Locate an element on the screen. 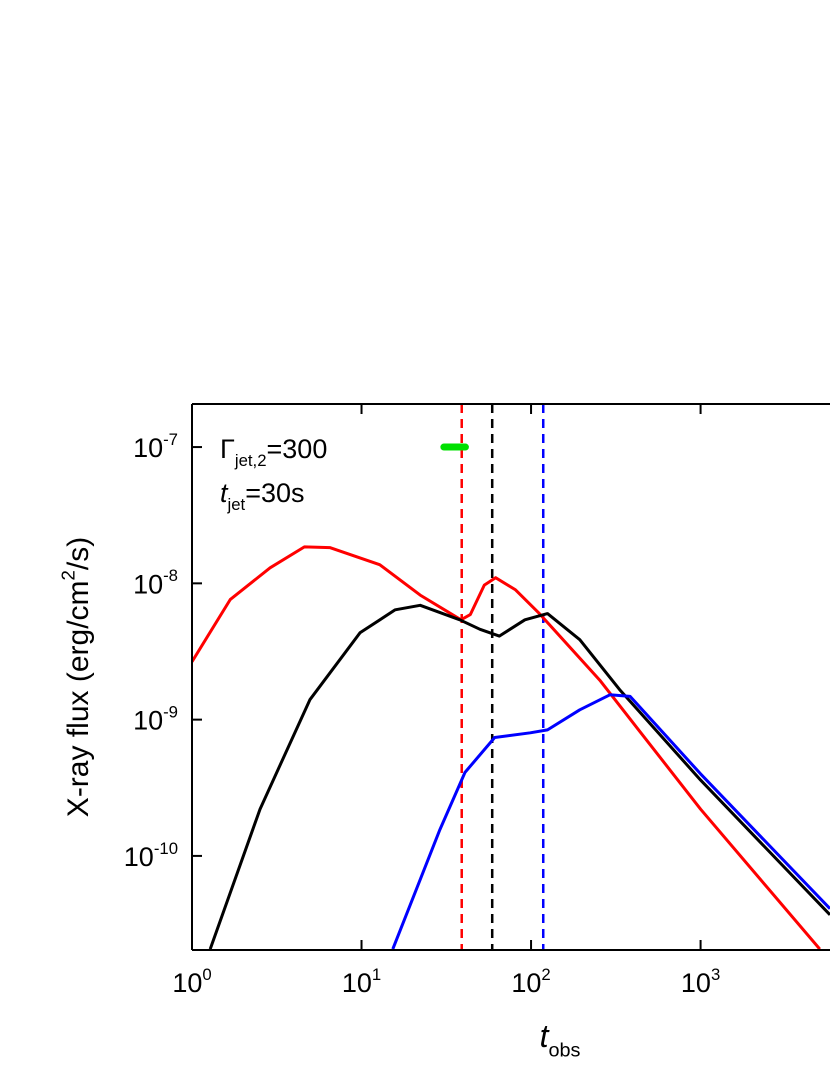 The image size is (830, 1075). annotation-part: Γ is located at coordinates (227, 449).